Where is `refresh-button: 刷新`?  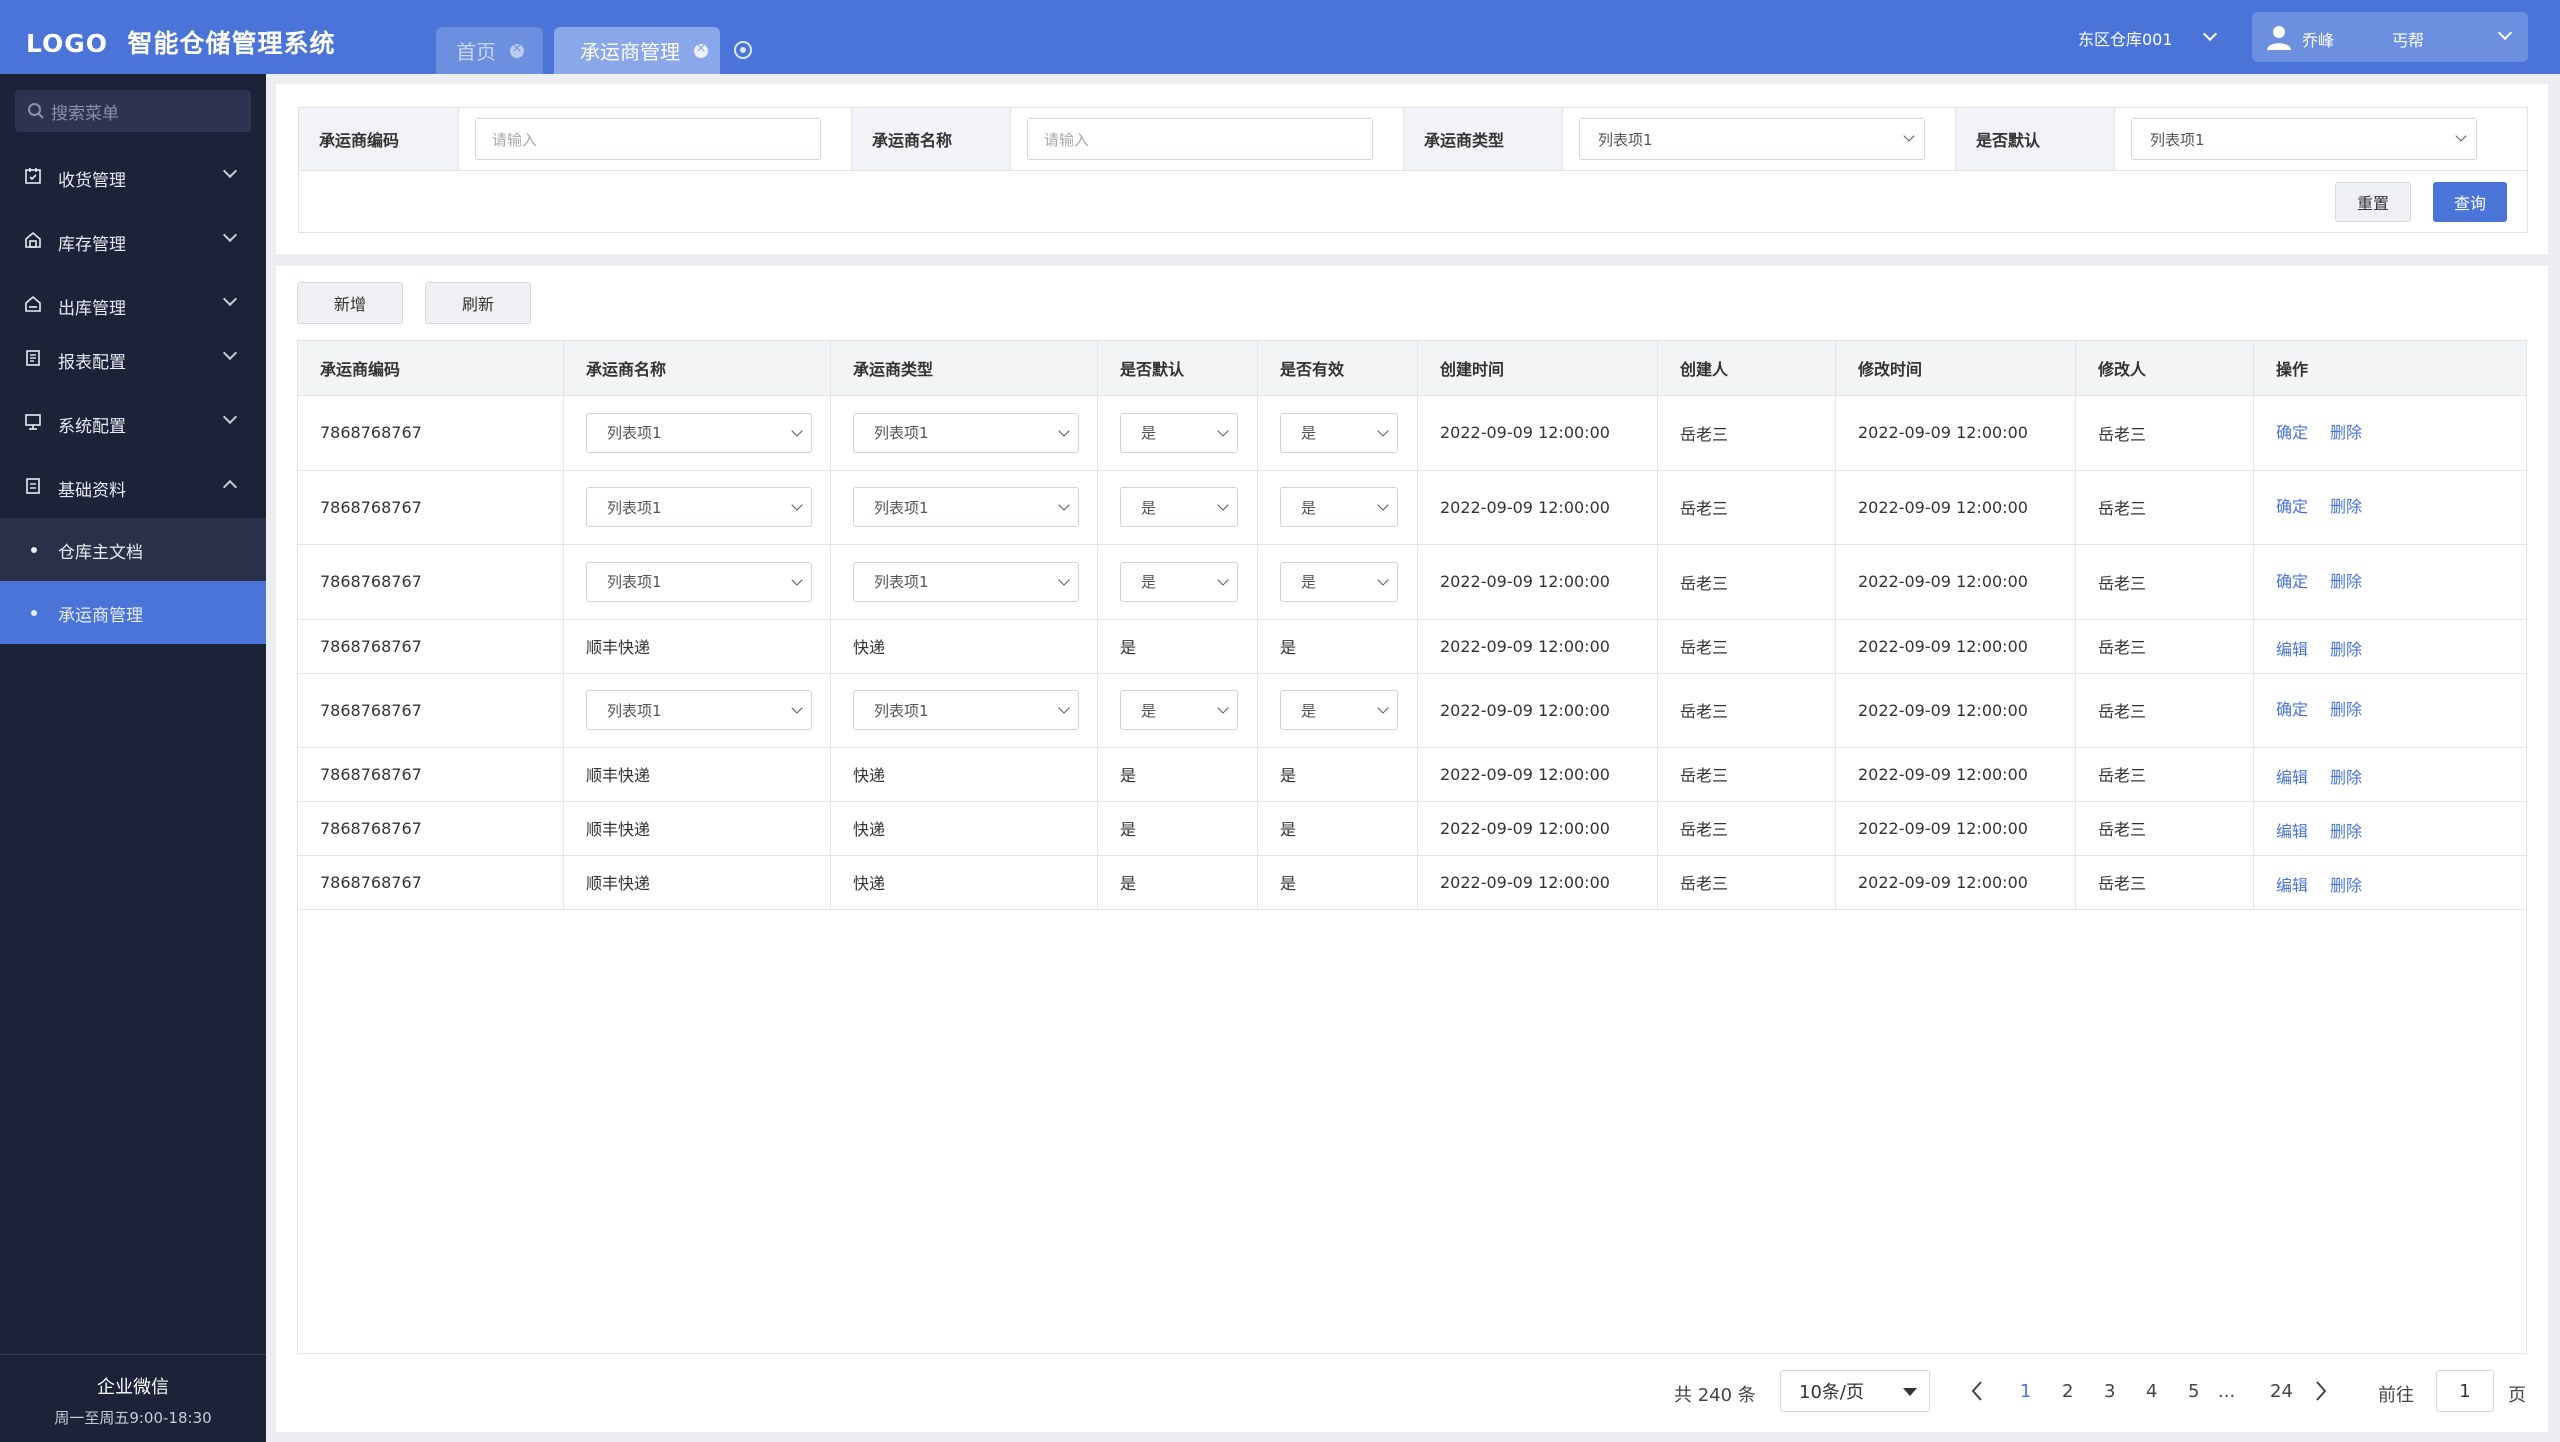
refresh-button: 刷新 is located at coordinates (478, 303).